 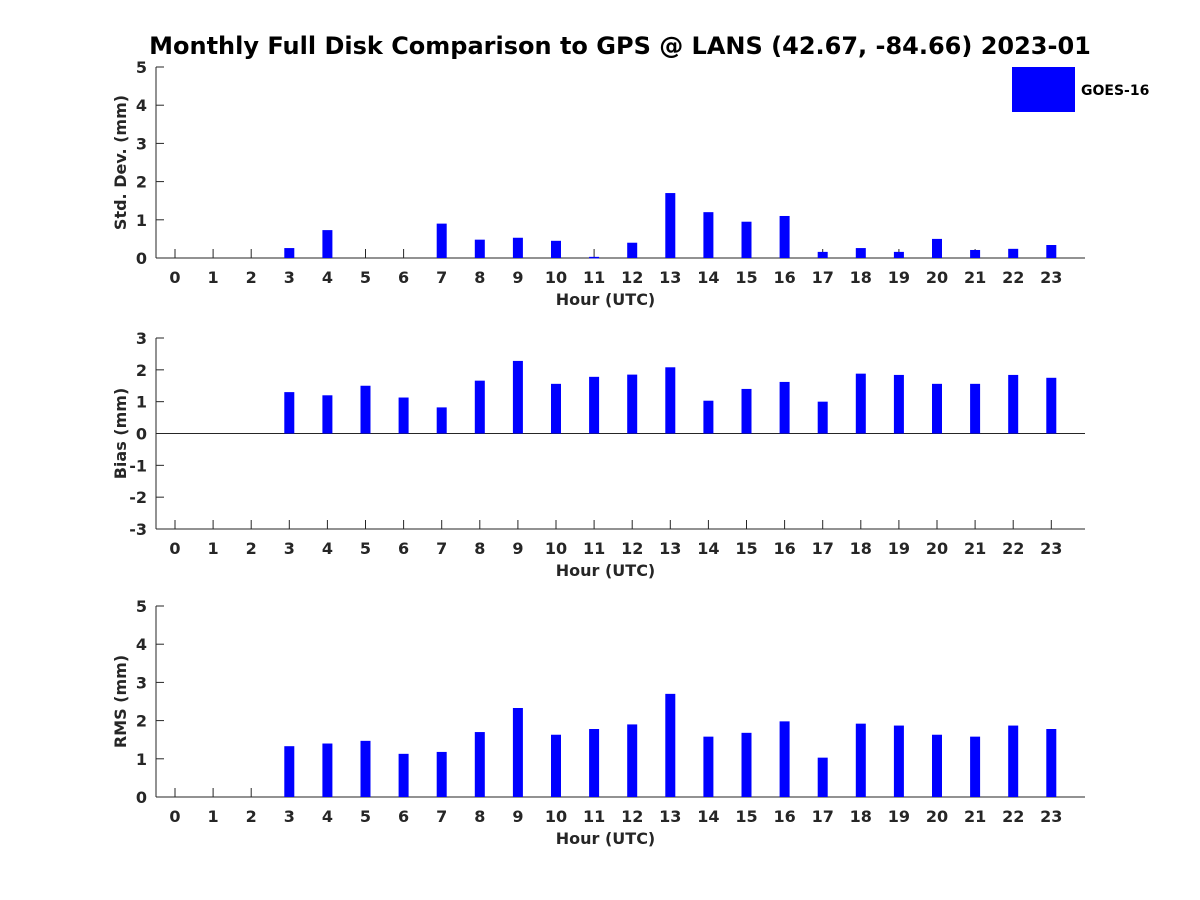 I want to click on x-axis-label: Hour (UTC), so click(x=606, y=299).